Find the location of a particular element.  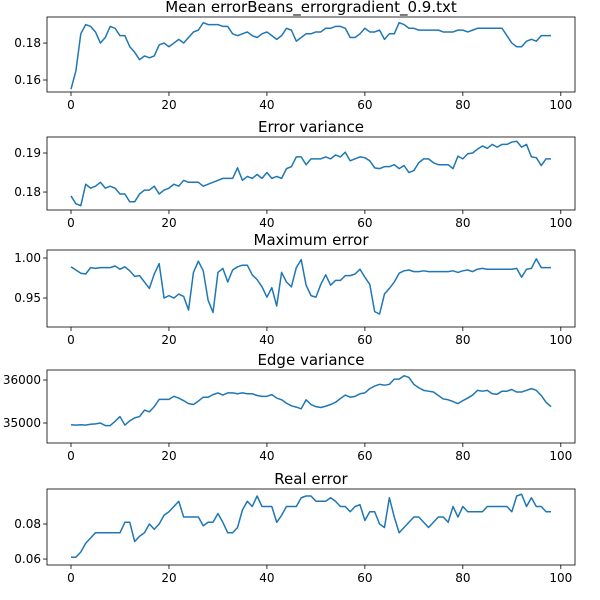

chart-title: Mean errorBeans_errorgradient_0.9.txt is located at coordinates (311, 8).